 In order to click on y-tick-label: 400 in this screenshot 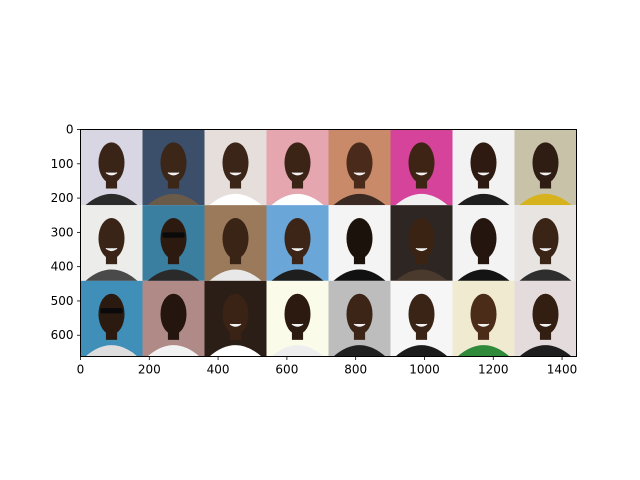, I will do `click(62, 267)`.